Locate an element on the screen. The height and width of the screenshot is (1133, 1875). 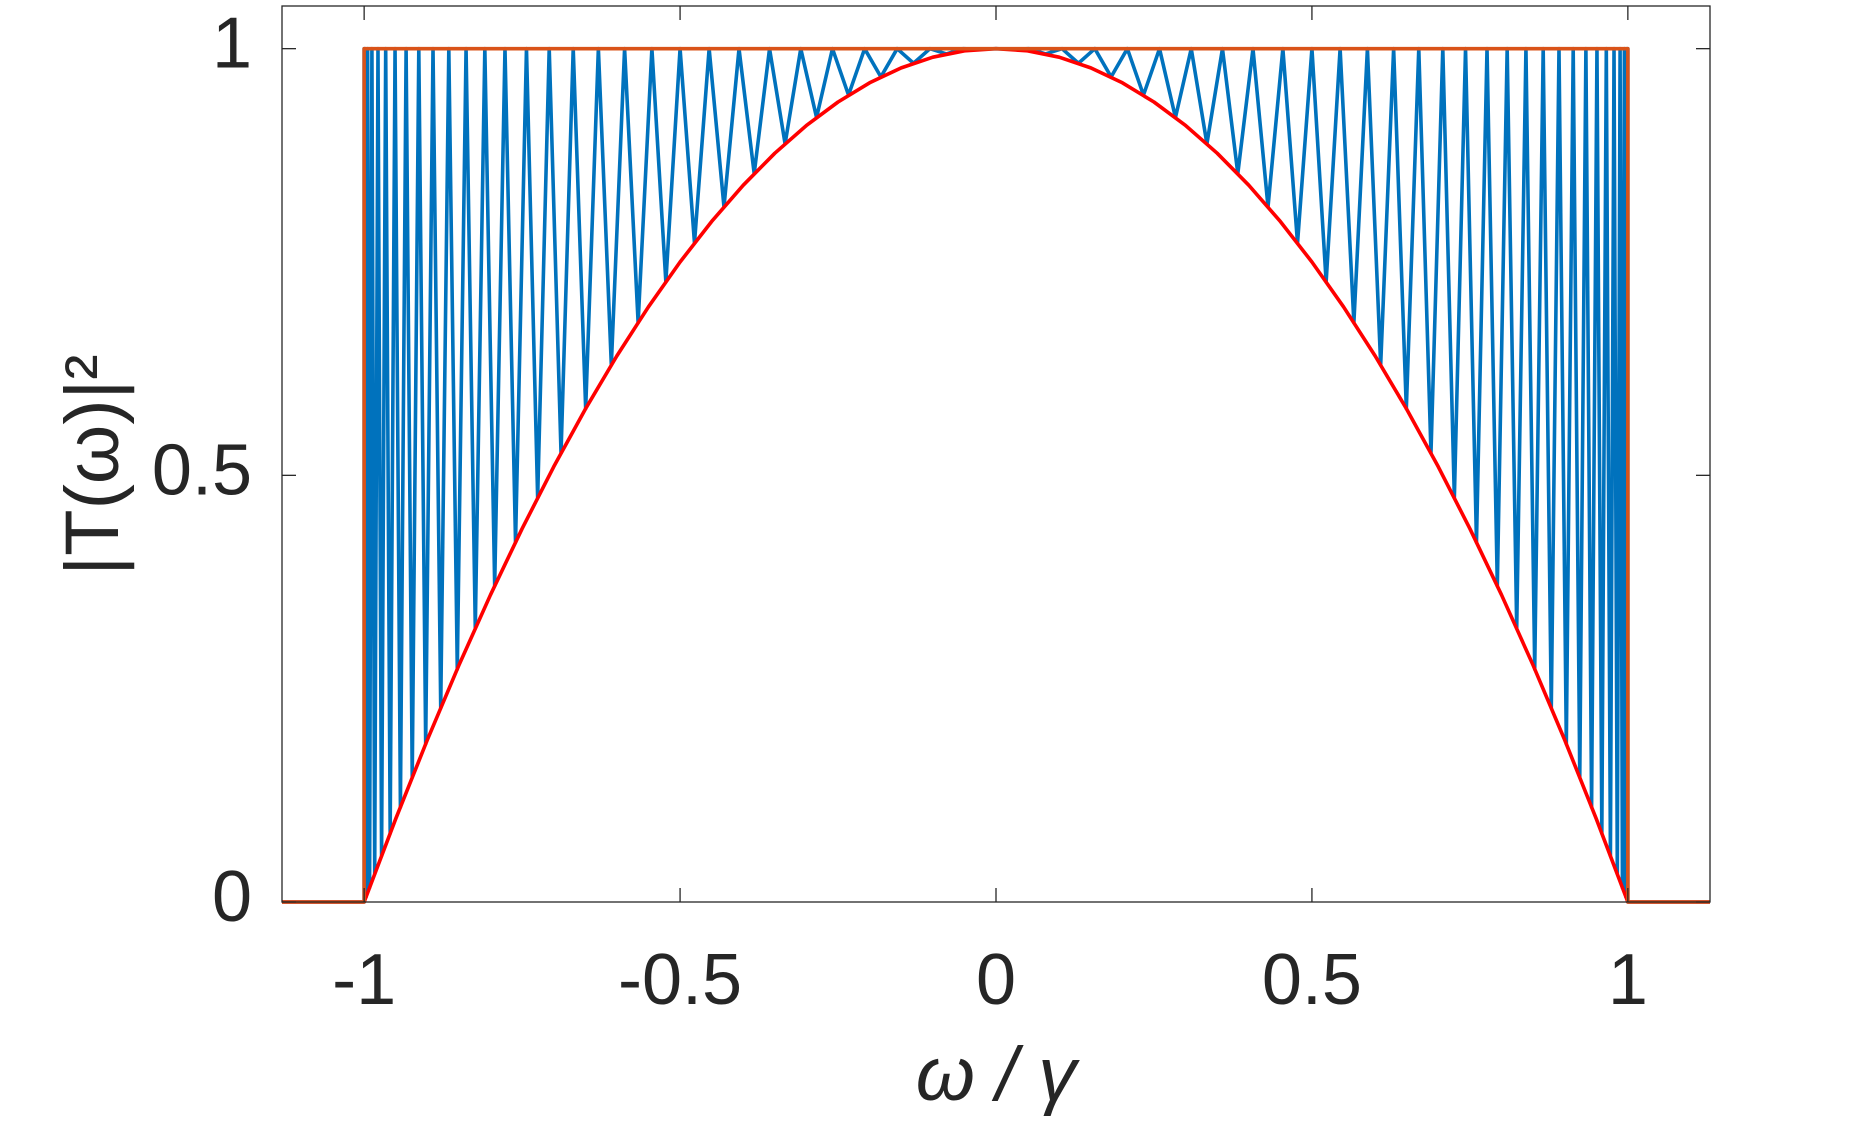
y-tick-label: 0.5 is located at coordinates (202, 470).